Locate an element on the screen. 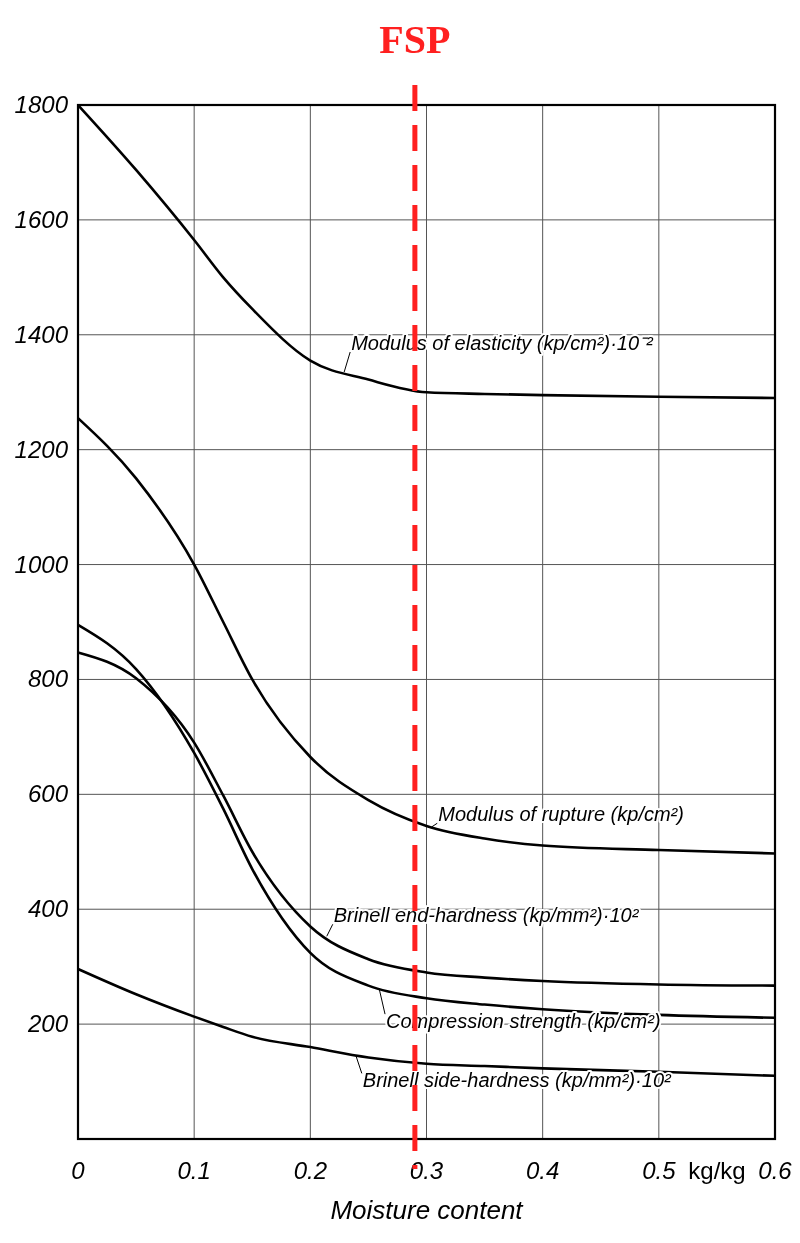 The image size is (800, 1243). y-tick-label: 400 is located at coordinates (48, 909).